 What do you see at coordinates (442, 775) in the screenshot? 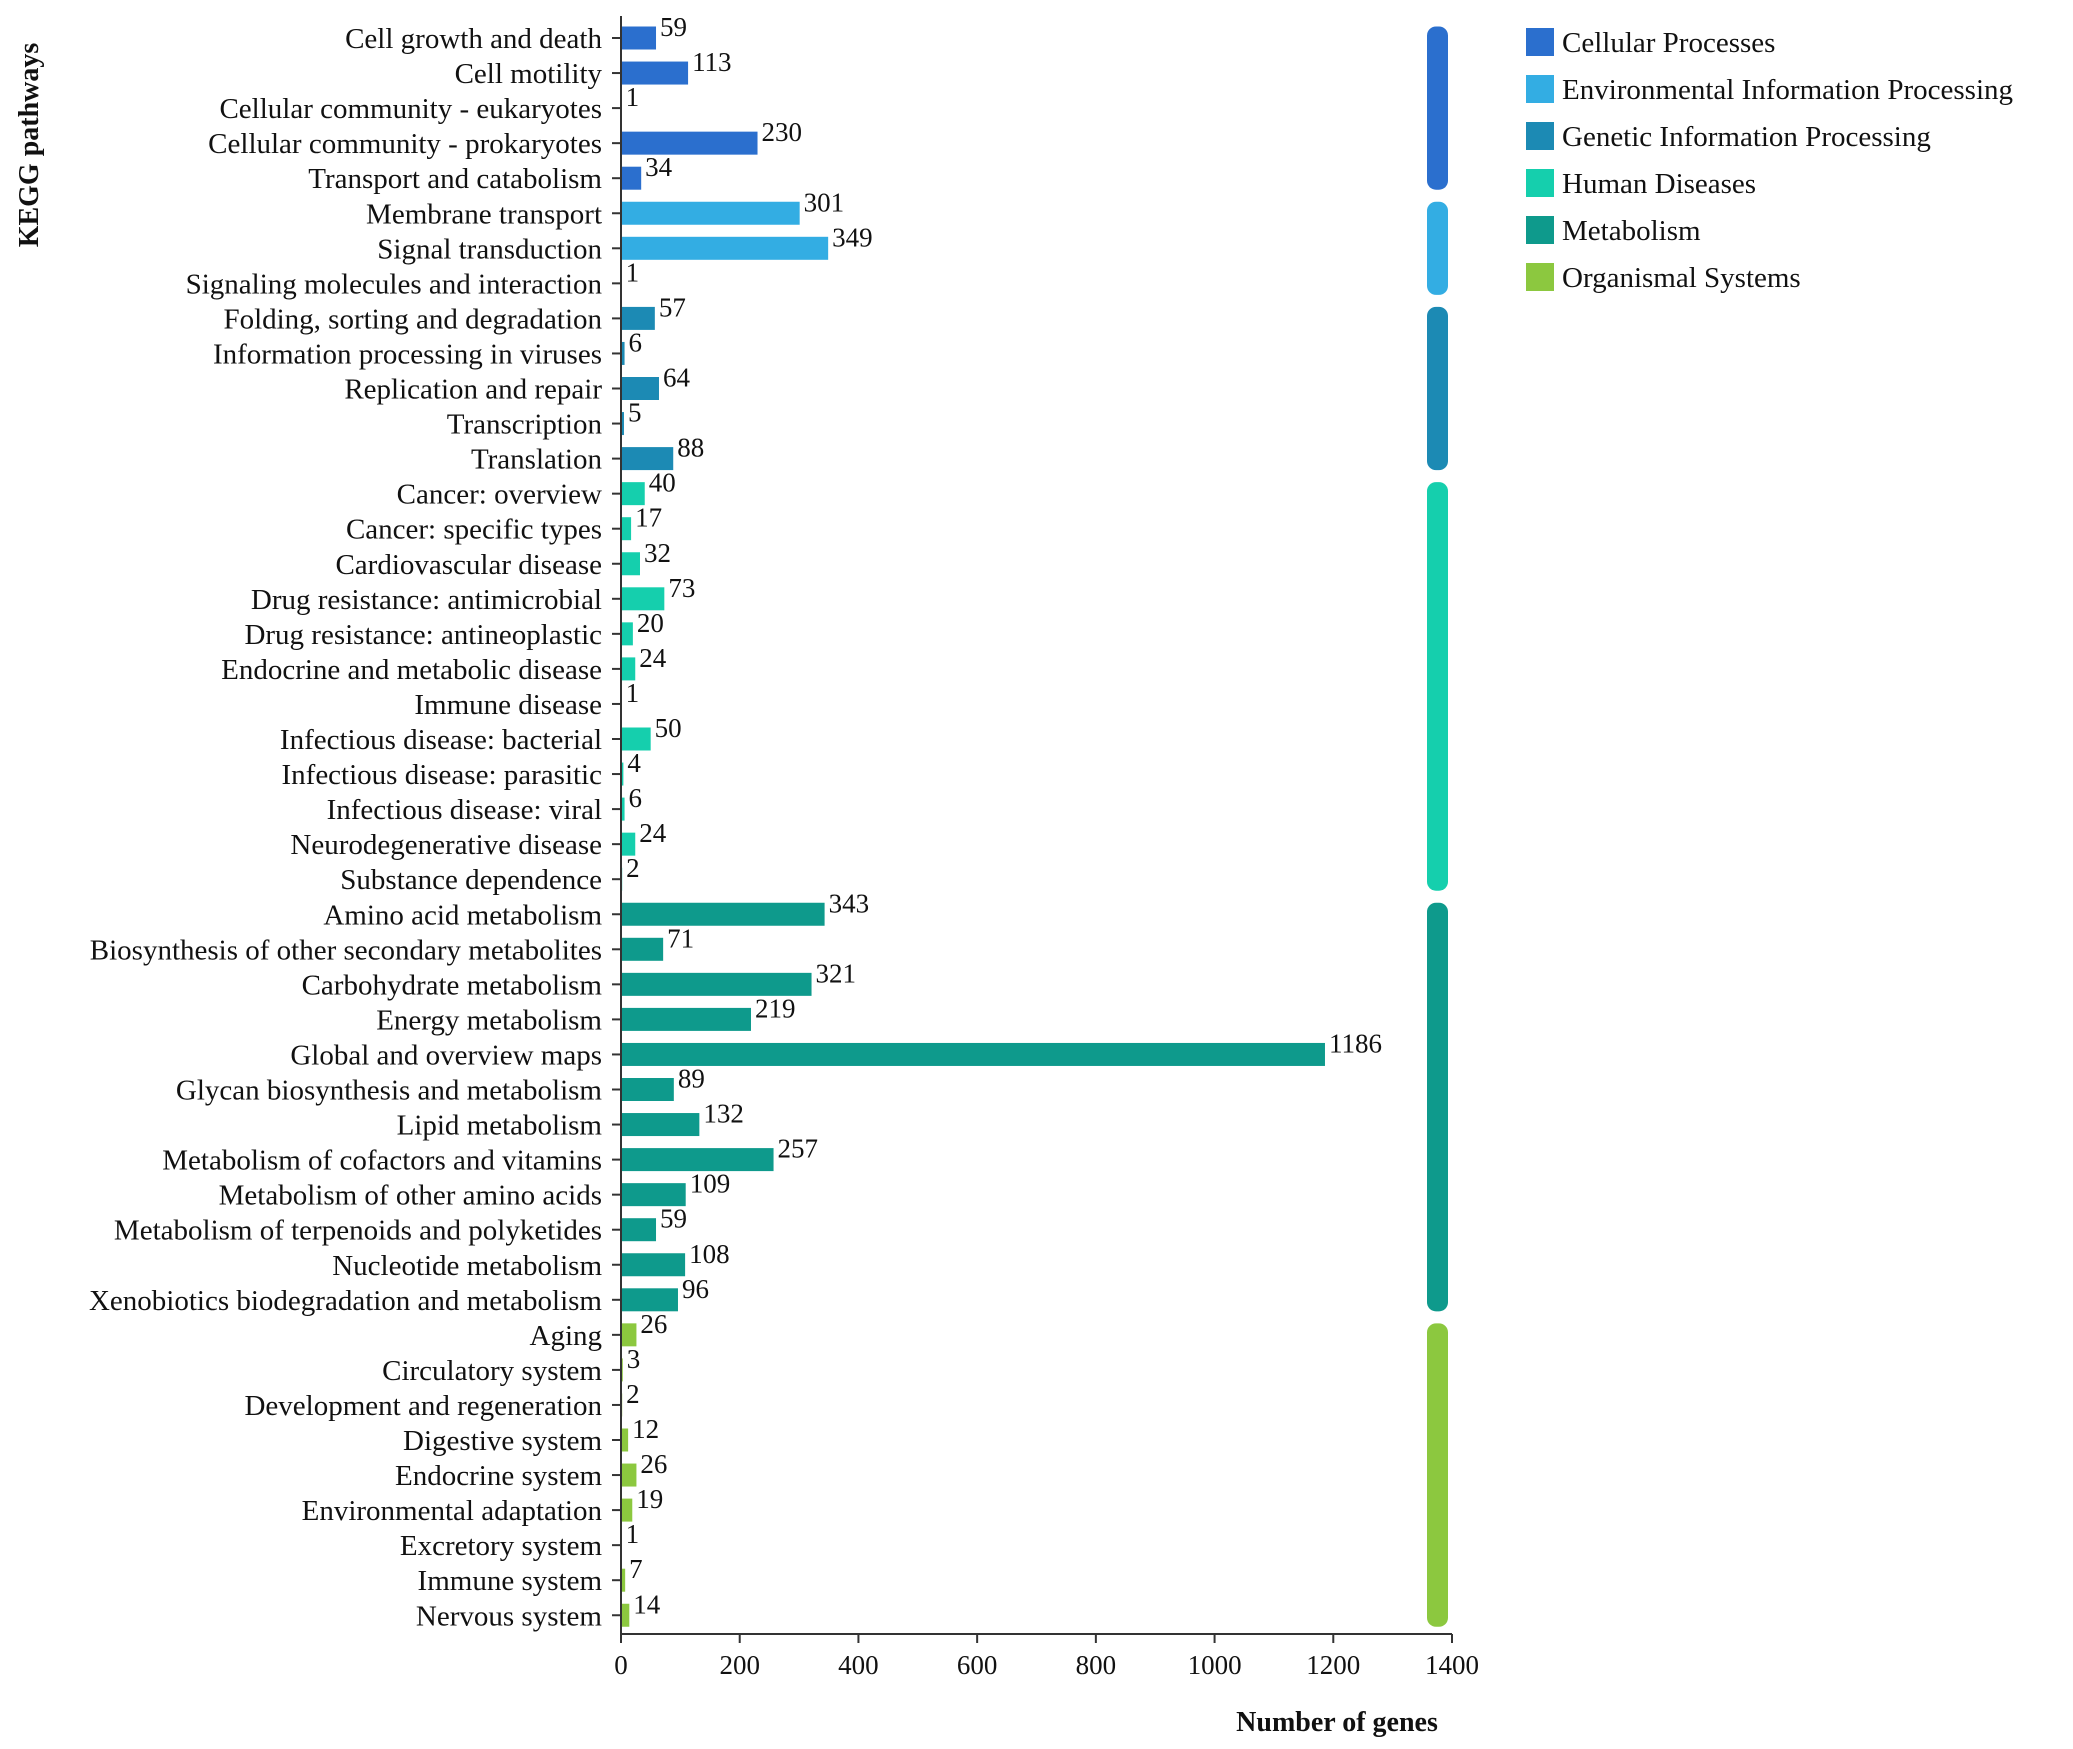
I see `category-label-21: Infectious disease: parasitic` at bounding box center [442, 775].